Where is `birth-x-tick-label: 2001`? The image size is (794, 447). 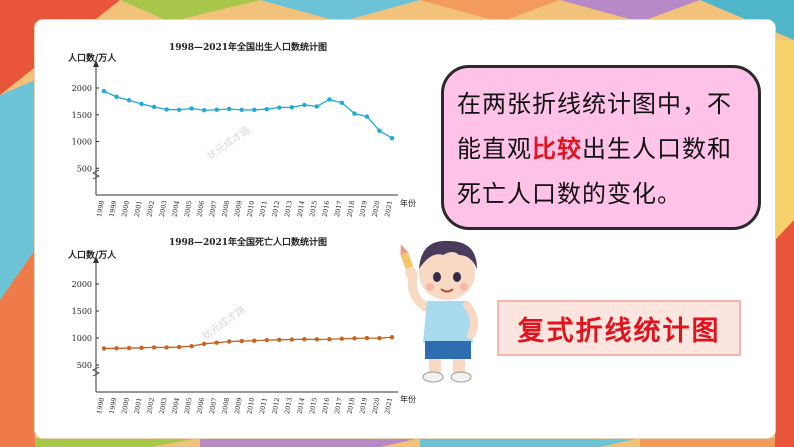
birth-x-tick-label: 2001 is located at coordinates (138, 209).